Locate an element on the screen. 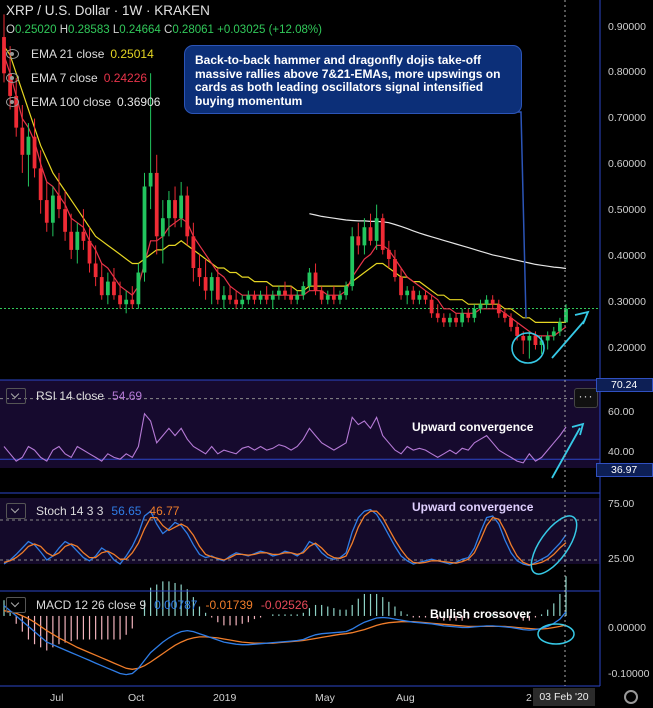 The image size is (653, 708). legend-value: 0.36906 is located at coordinates (139, 102).